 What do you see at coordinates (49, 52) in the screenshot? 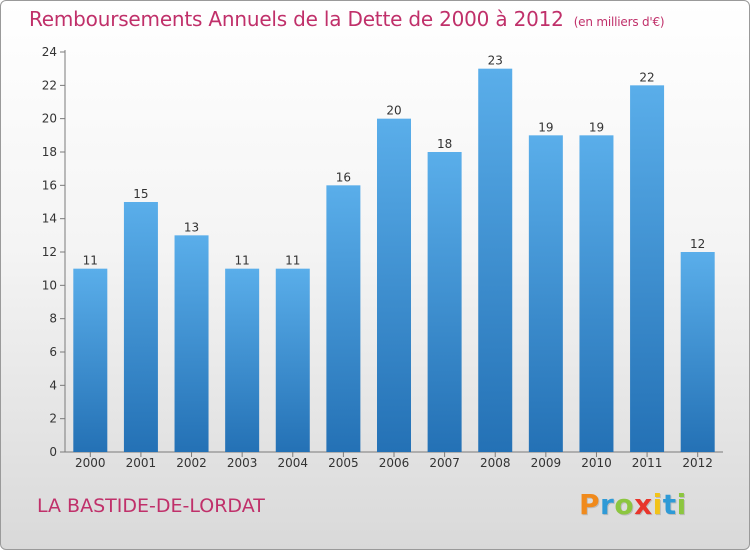
I see `y-tick-label: 24` at bounding box center [49, 52].